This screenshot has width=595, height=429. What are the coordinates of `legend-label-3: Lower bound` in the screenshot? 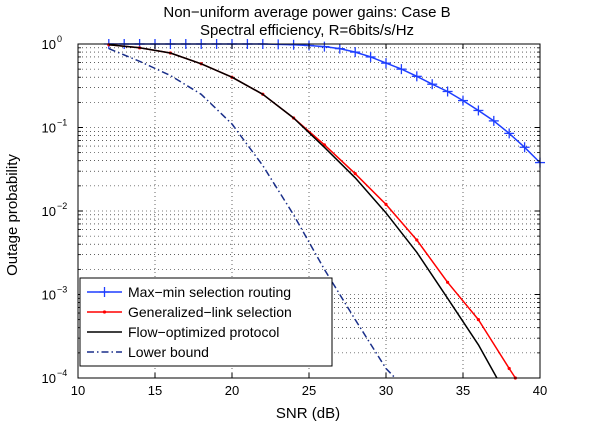 It's located at (168, 352).